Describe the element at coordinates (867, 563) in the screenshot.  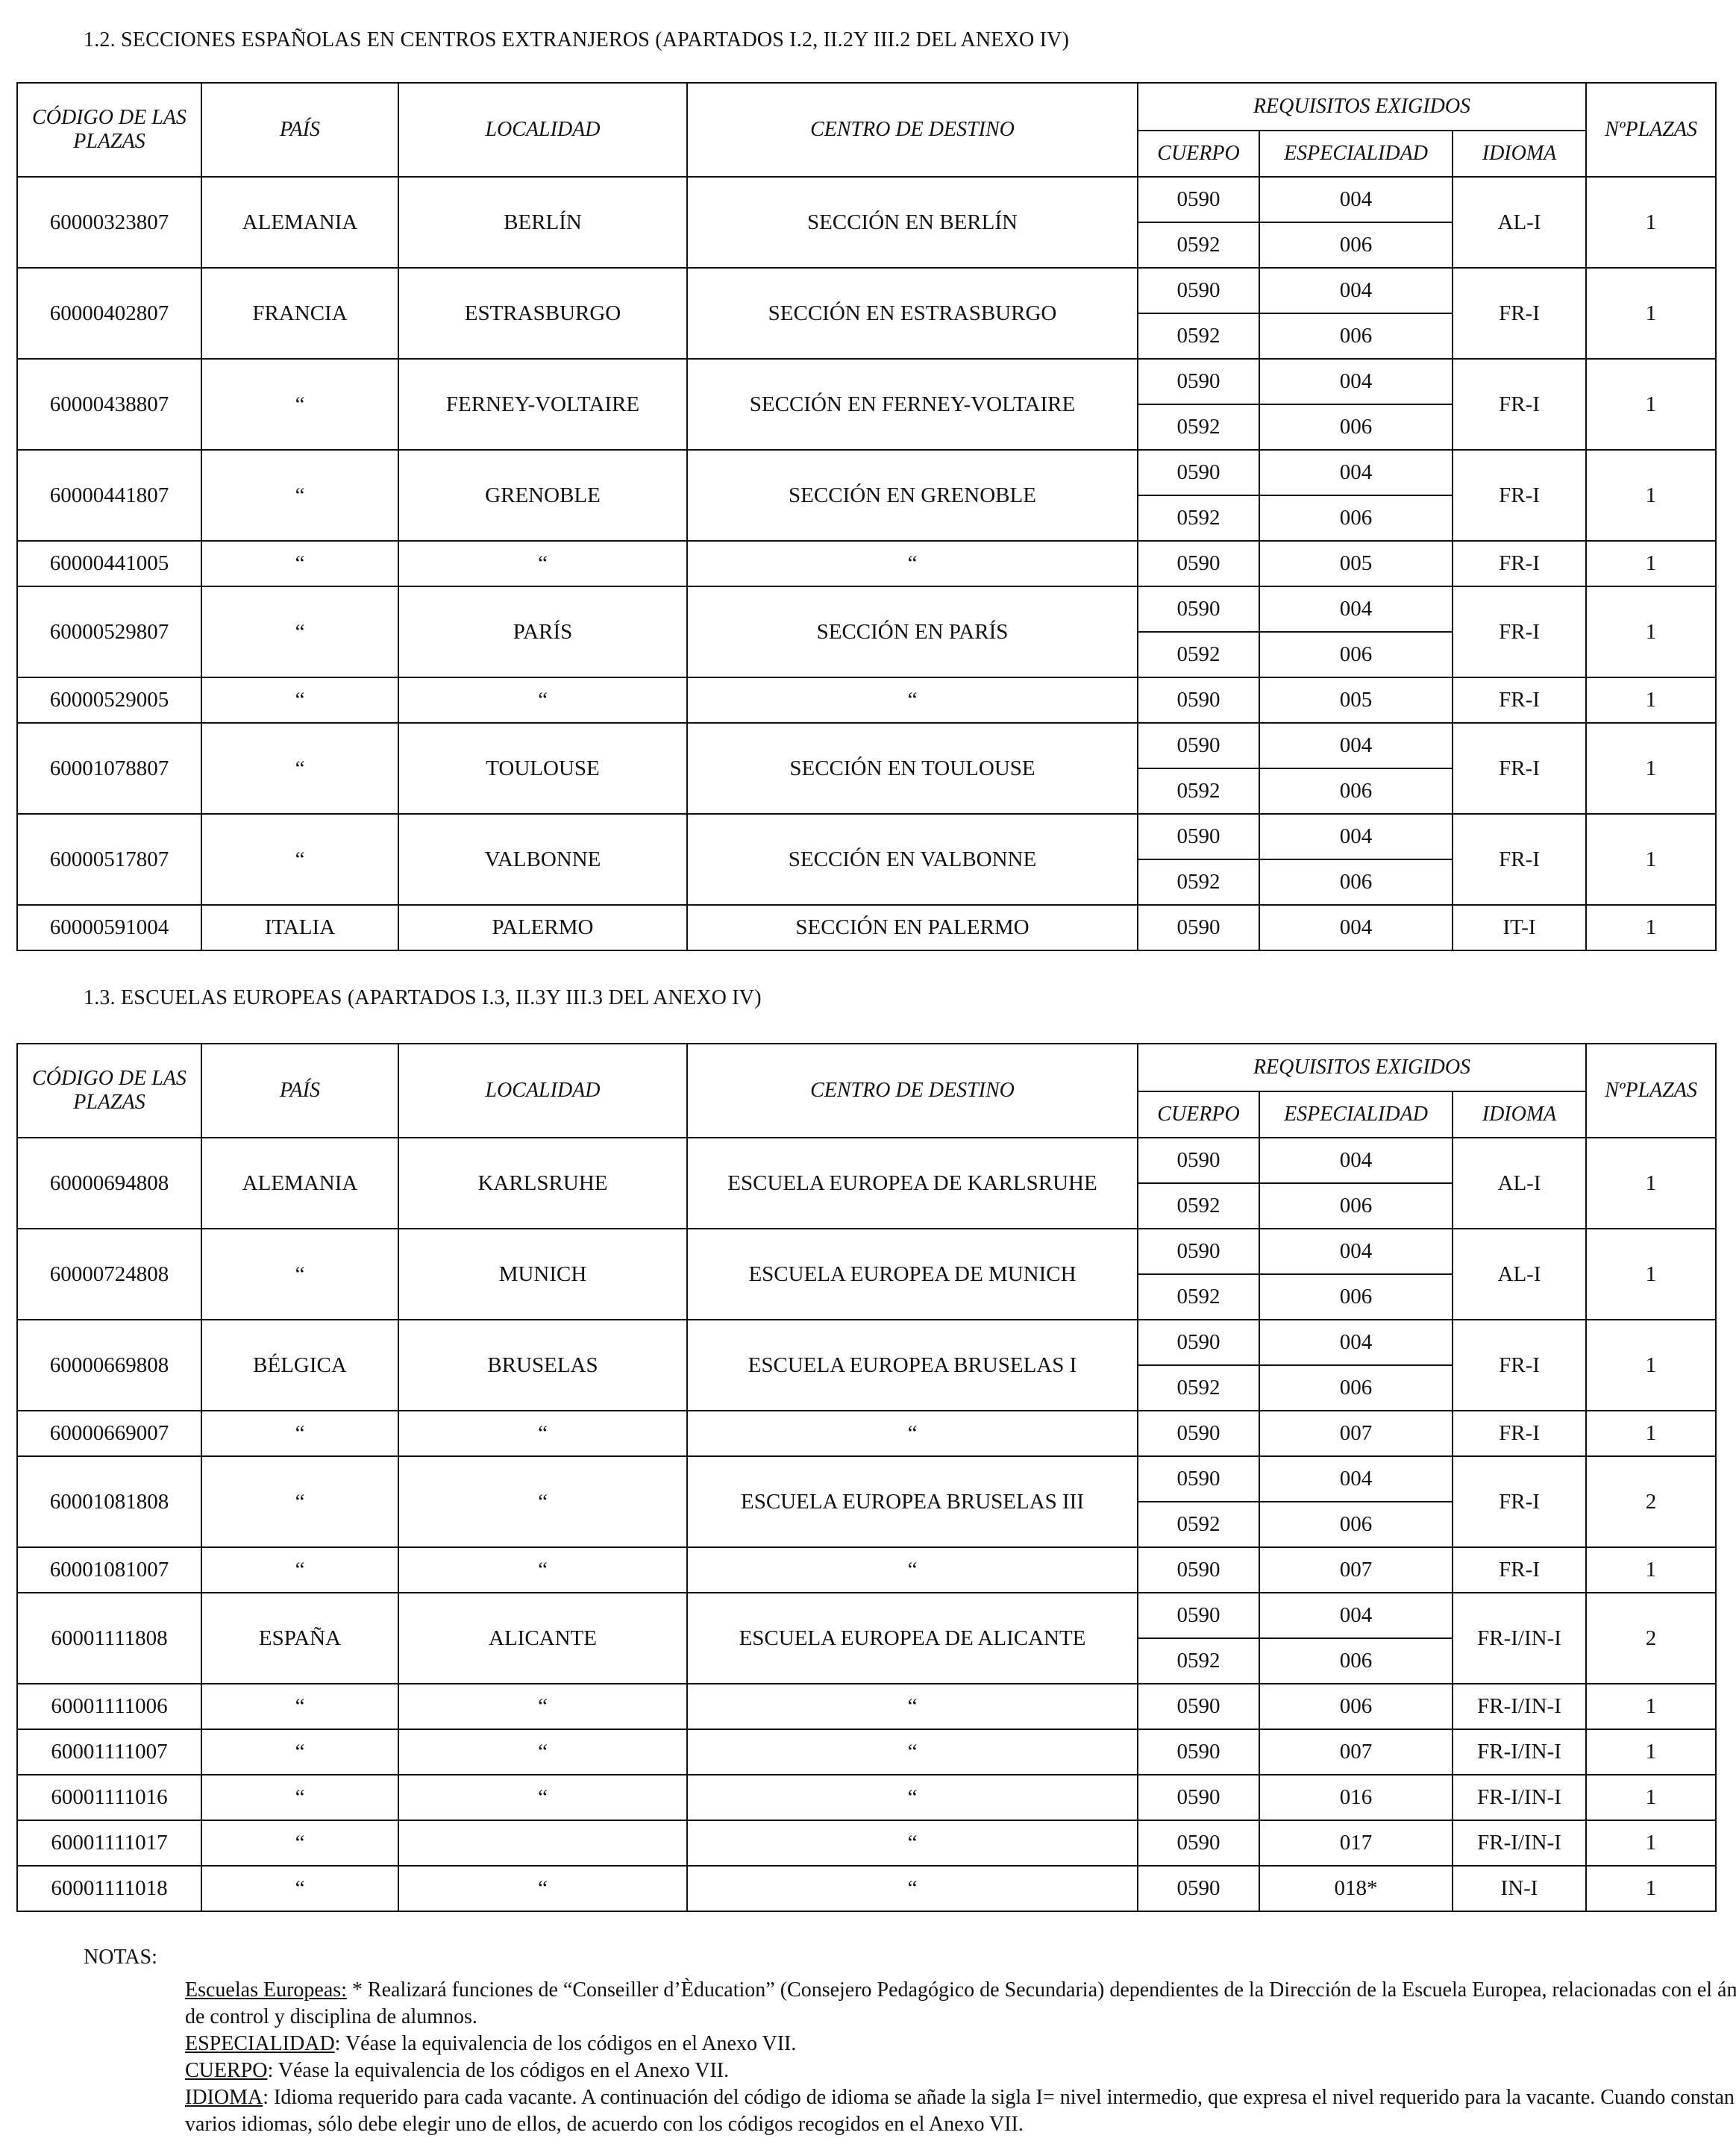
I see `table-row: 60000441005 “““0590 005 FR-I 1` at that location.